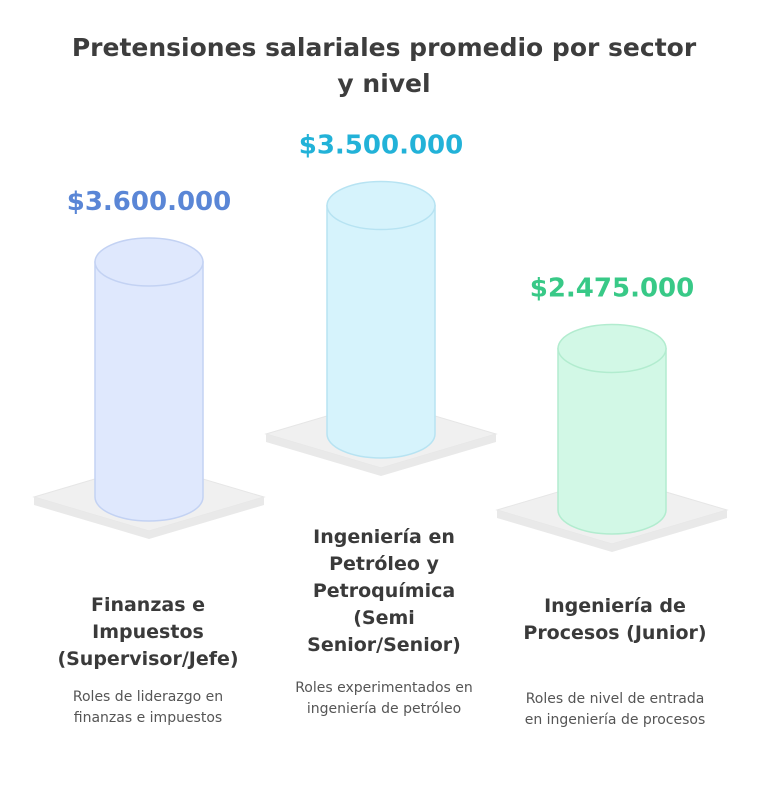 This screenshot has width=768, height=800. What do you see at coordinates (381, 146) in the screenshot?
I see `value-label-petroleo: $3.500.000` at bounding box center [381, 146].